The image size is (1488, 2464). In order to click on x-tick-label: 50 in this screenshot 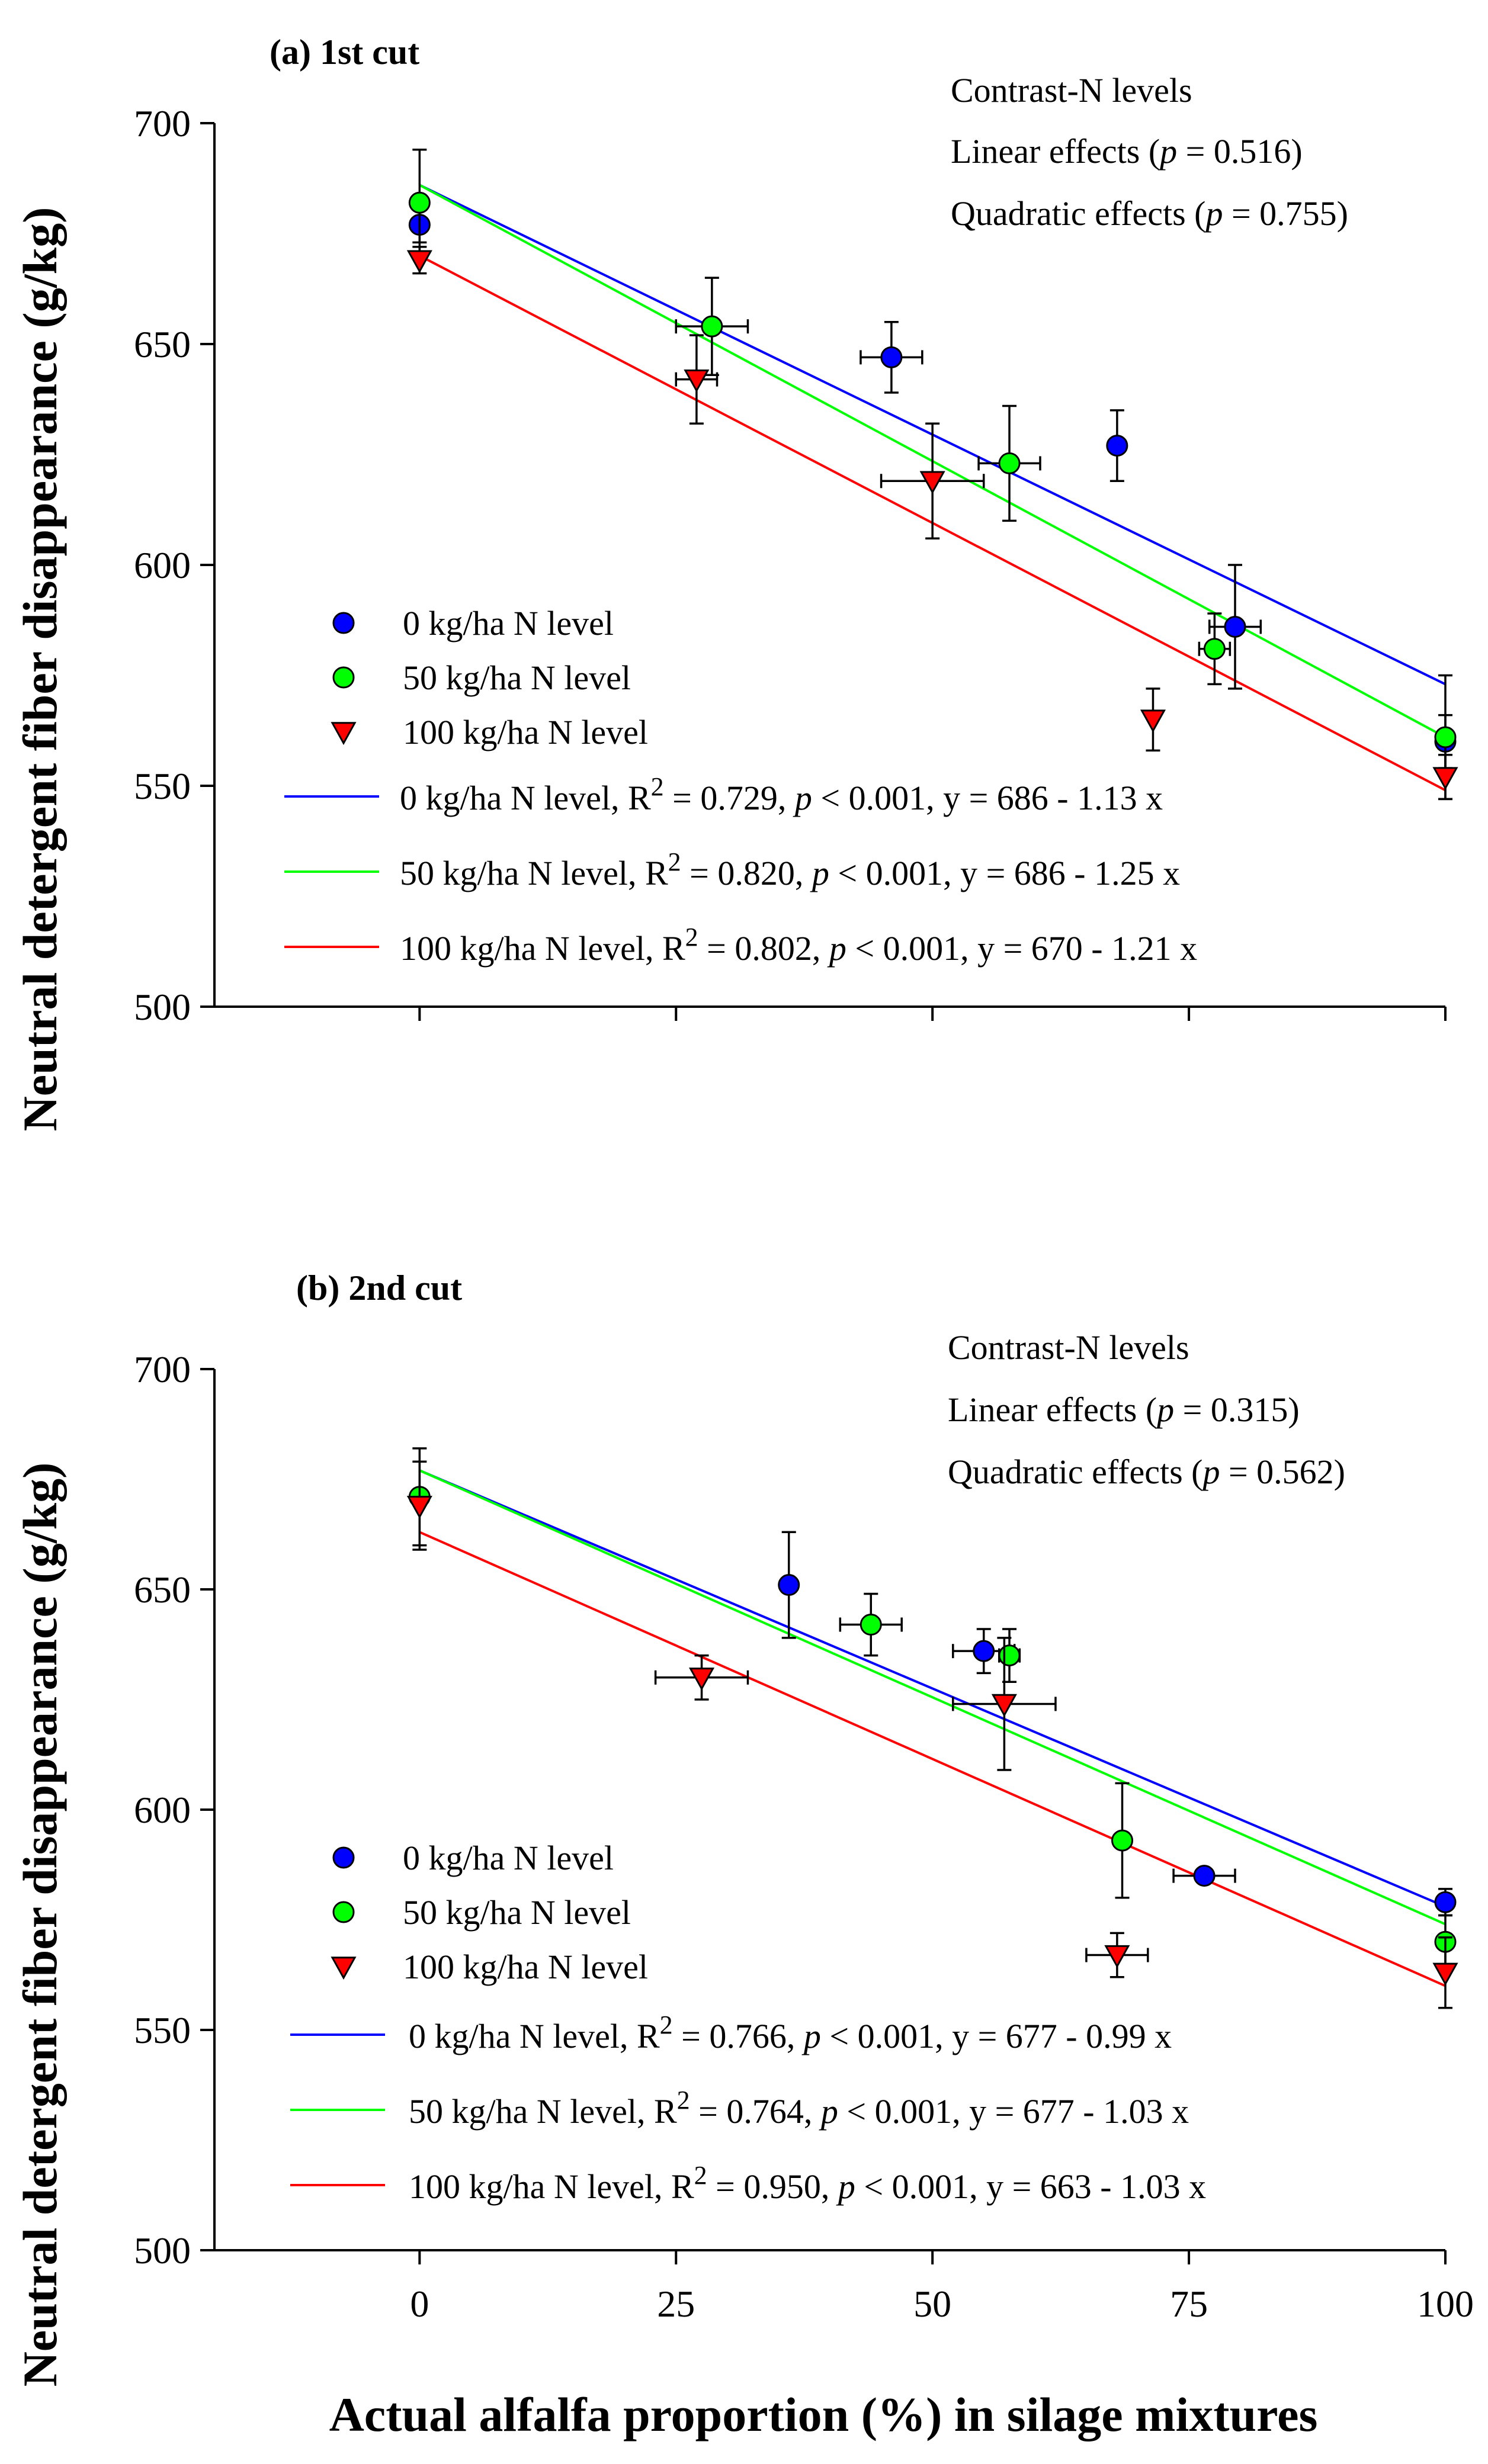, I will do `click(932, 2304)`.